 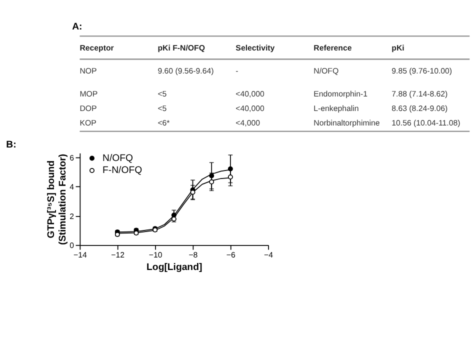 What do you see at coordinates (72, 157) in the screenshot?
I see `y-tick-label: 6` at bounding box center [72, 157].